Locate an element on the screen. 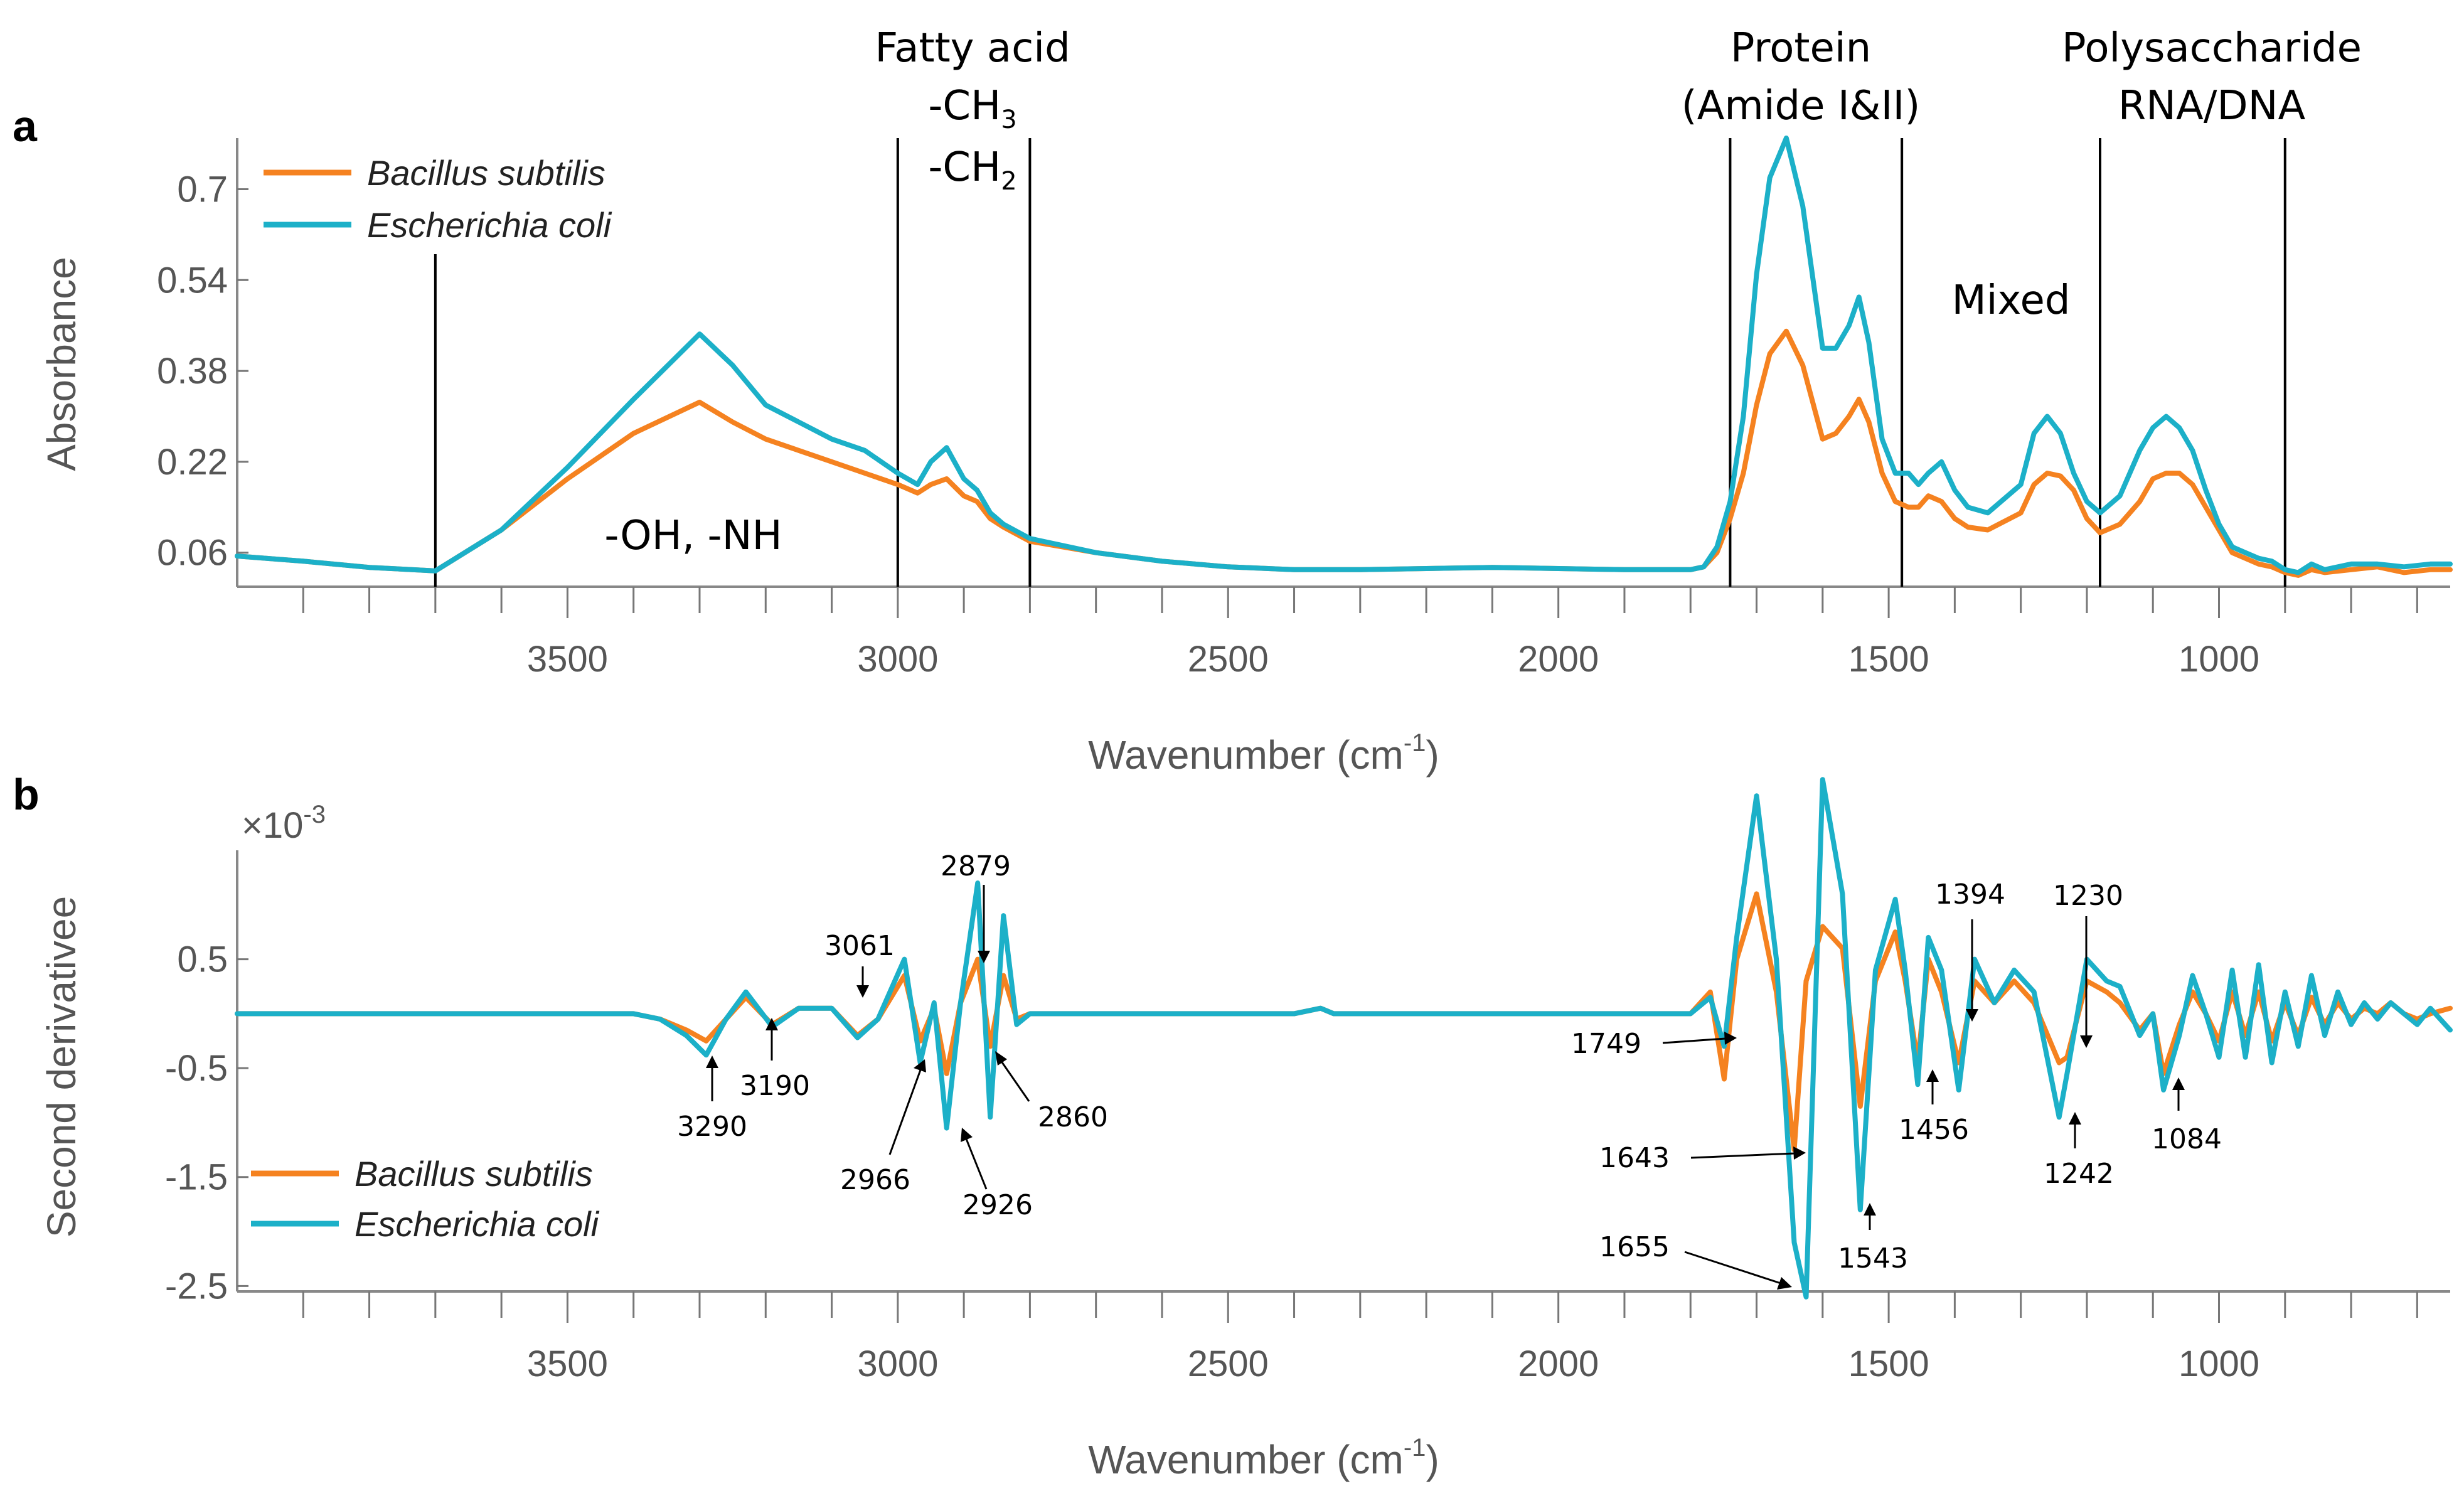 The image size is (2464, 1491). y-tick-label-2: -0.5 is located at coordinates (196, 1068).